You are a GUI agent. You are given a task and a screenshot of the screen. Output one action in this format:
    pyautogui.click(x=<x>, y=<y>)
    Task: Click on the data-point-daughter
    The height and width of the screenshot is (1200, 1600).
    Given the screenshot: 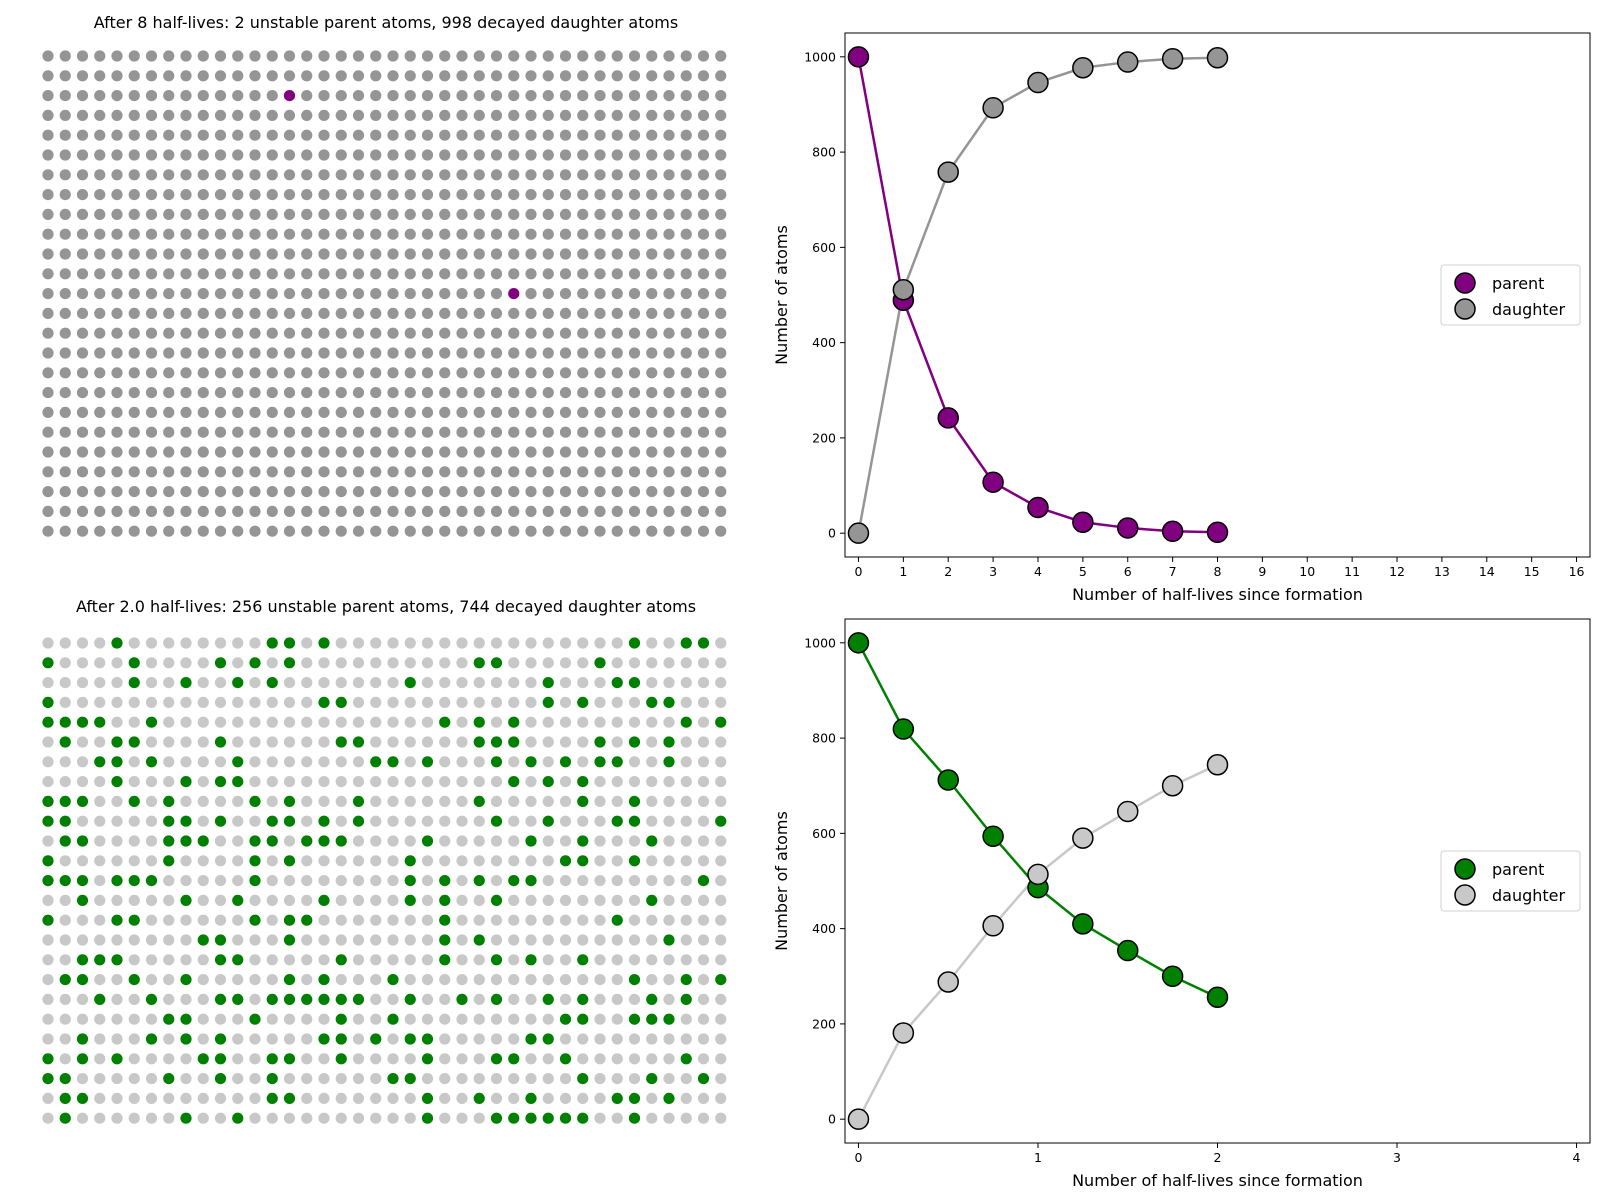 What is the action you would take?
    pyautogui.click(x=1127, y=811)
    